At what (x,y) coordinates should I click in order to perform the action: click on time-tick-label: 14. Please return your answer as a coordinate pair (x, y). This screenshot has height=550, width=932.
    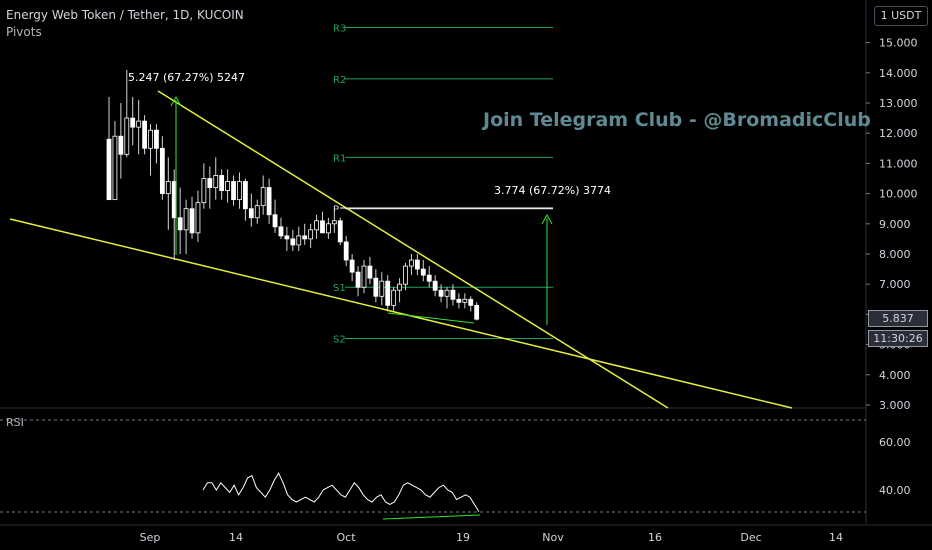
    Looking at the image, I should click on (236, 537).